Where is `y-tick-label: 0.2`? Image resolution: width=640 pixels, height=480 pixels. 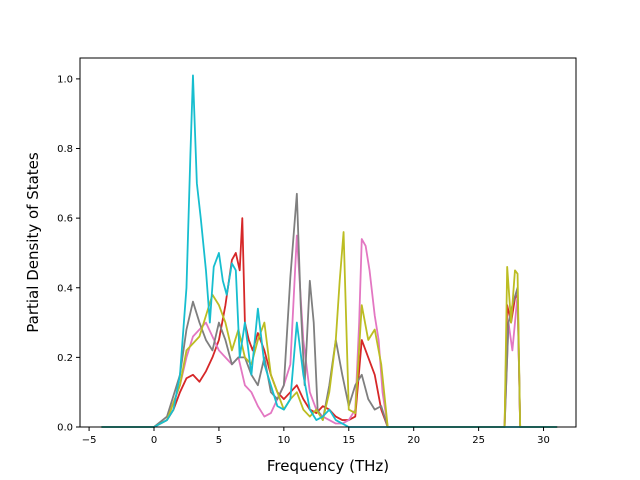
y-tick-label: 0.2 is located at coordinates (65, 358).